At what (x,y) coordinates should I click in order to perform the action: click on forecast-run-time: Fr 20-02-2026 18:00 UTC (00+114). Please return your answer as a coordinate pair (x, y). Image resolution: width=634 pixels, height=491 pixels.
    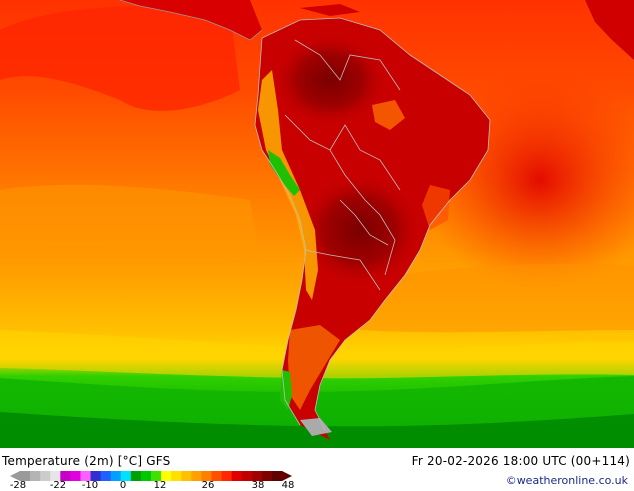
    Looking at the image, I should click on (520, 461).